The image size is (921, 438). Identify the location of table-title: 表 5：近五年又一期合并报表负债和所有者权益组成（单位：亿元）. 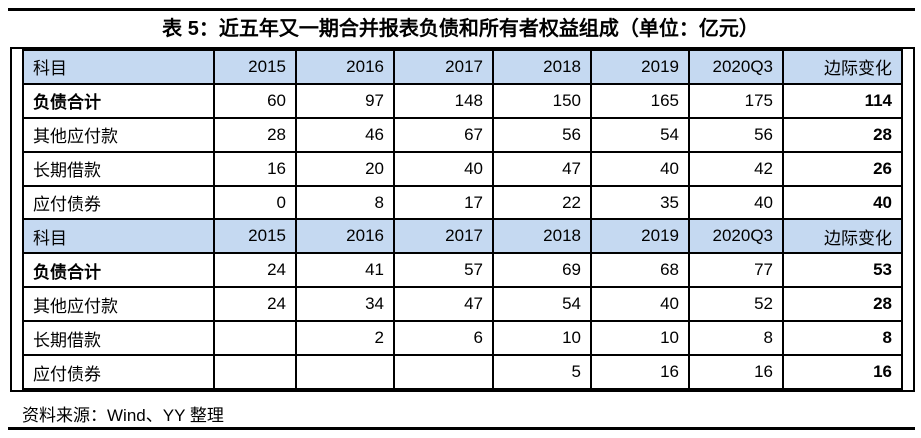
(460, 29).